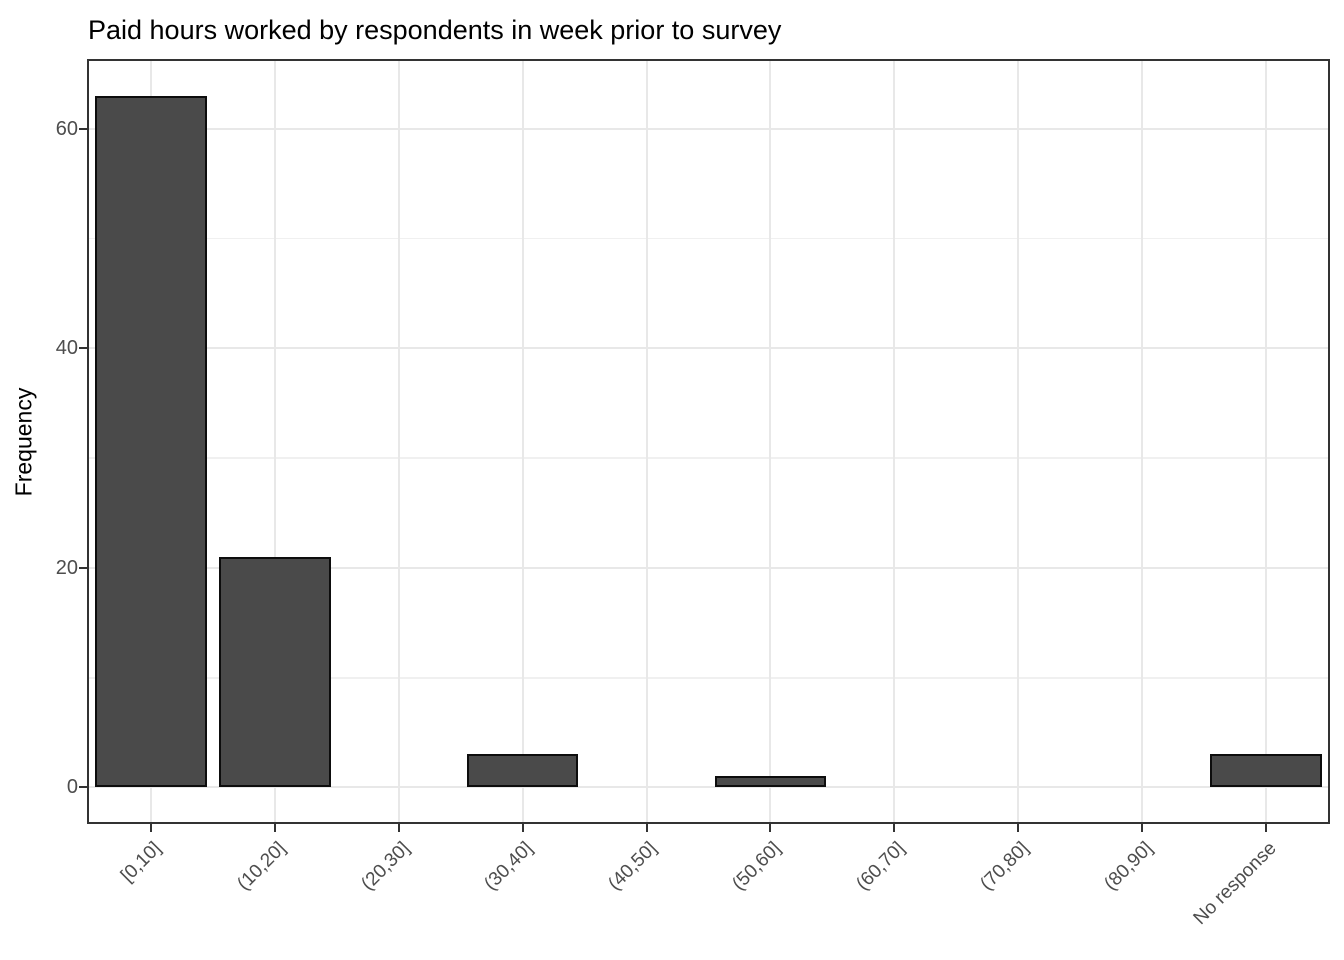 This screenshot has width=1344, height=960. I want to click on y-axis-title: Frequency, so click(23, 442).